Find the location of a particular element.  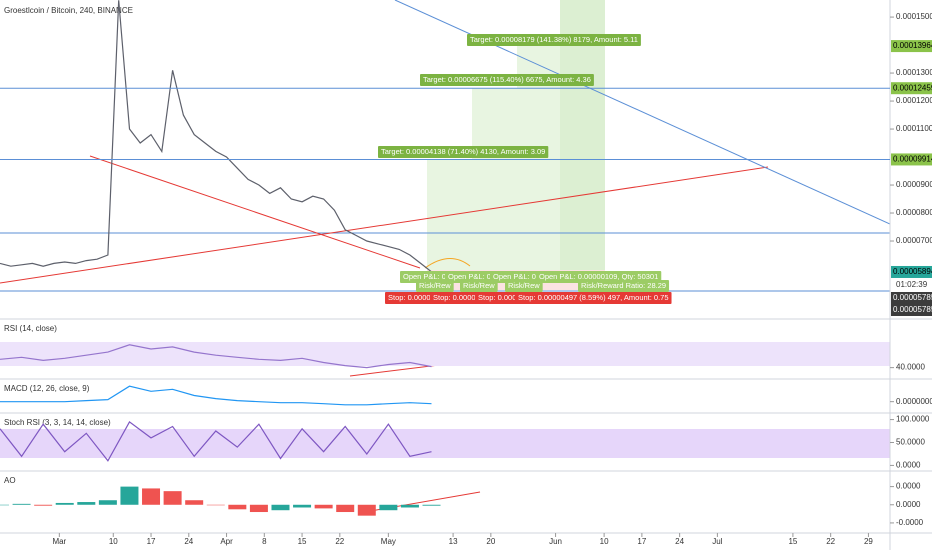

annotation: Risk/Reward Ratio: 28.29 is located at coordinates (623, 285).